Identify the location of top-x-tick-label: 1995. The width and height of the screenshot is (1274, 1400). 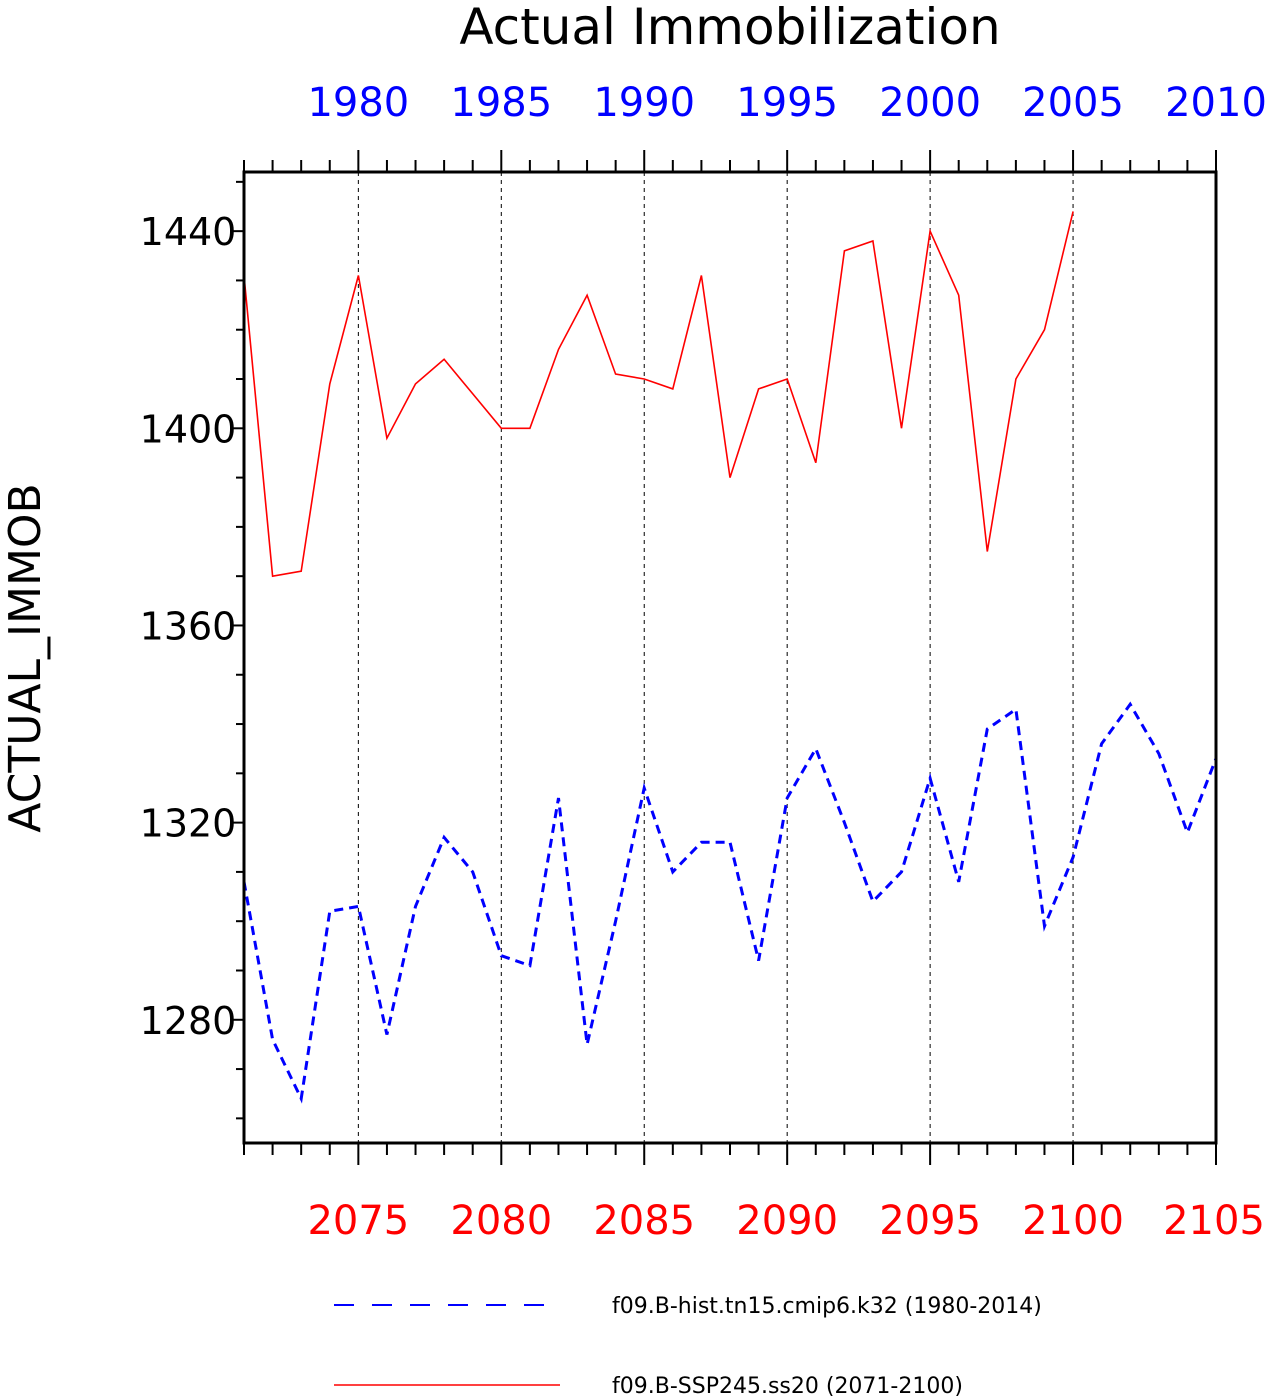
(787, 103).